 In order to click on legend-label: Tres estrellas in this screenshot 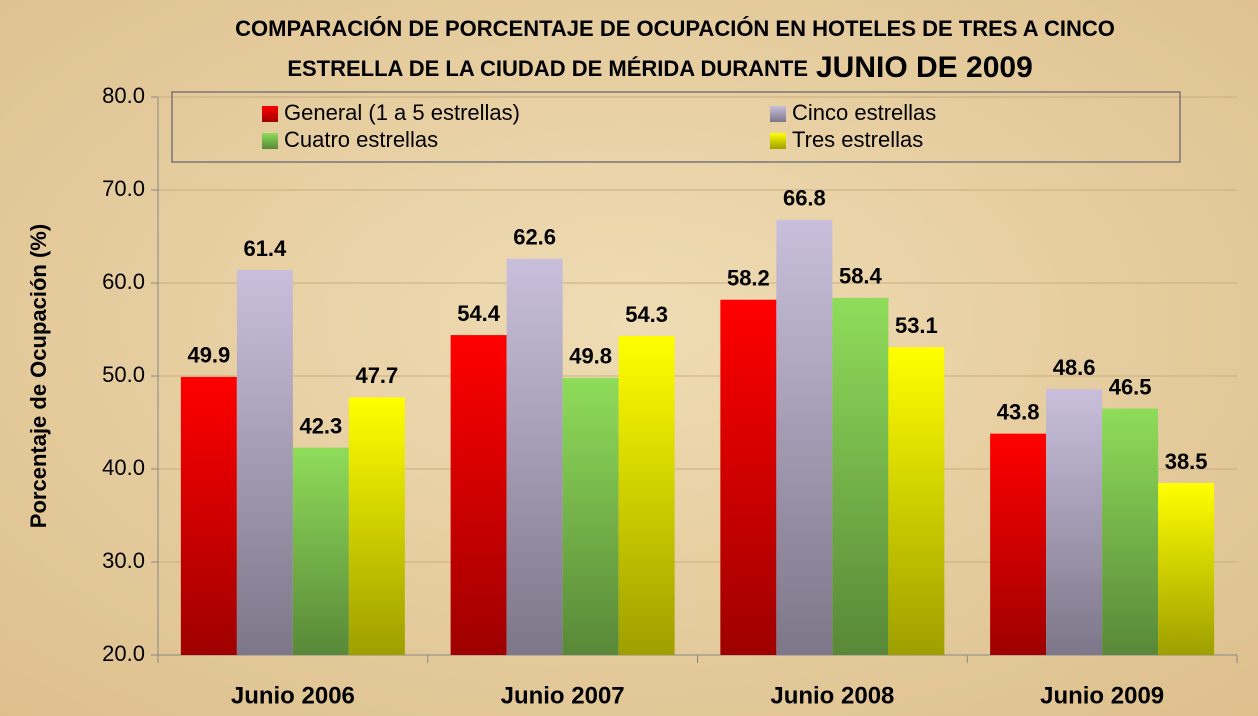, I will do `click(857, 139)`.